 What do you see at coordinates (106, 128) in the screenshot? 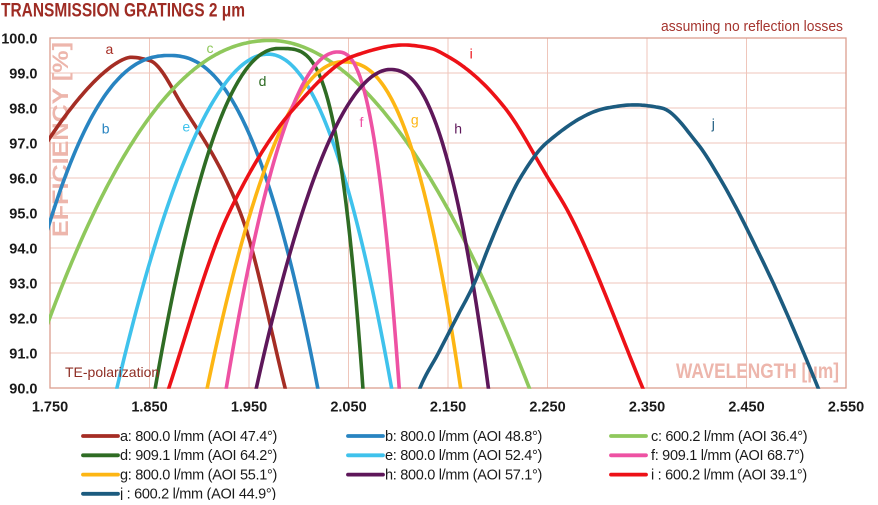
I see `svg-text: b` at bounding box center [106, 128].